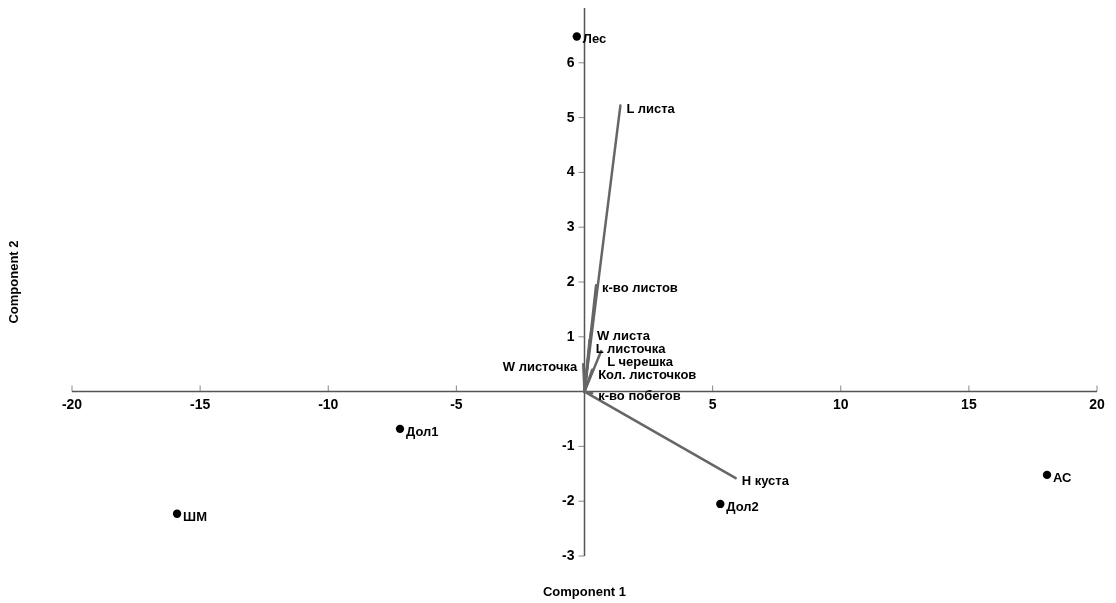 Image resolution: width=1116 pixels, height=603 pixels. What do you see at coordinates (540, 367) in the screenshot?
I see `series-label: W листочка` at bounding box center [540, 367].